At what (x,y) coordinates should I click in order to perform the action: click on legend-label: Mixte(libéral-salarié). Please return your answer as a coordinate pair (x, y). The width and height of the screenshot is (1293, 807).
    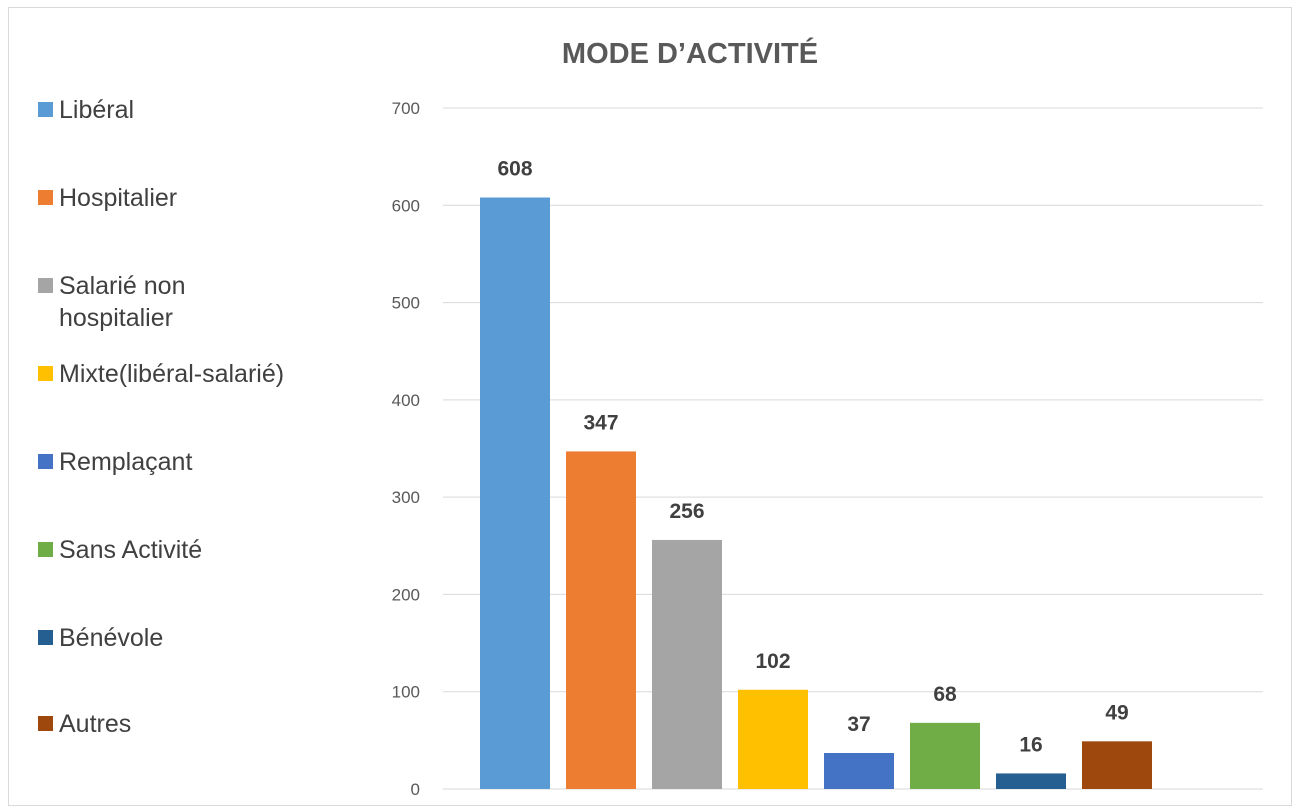
    Looking at the image, I should click on (172, 374).